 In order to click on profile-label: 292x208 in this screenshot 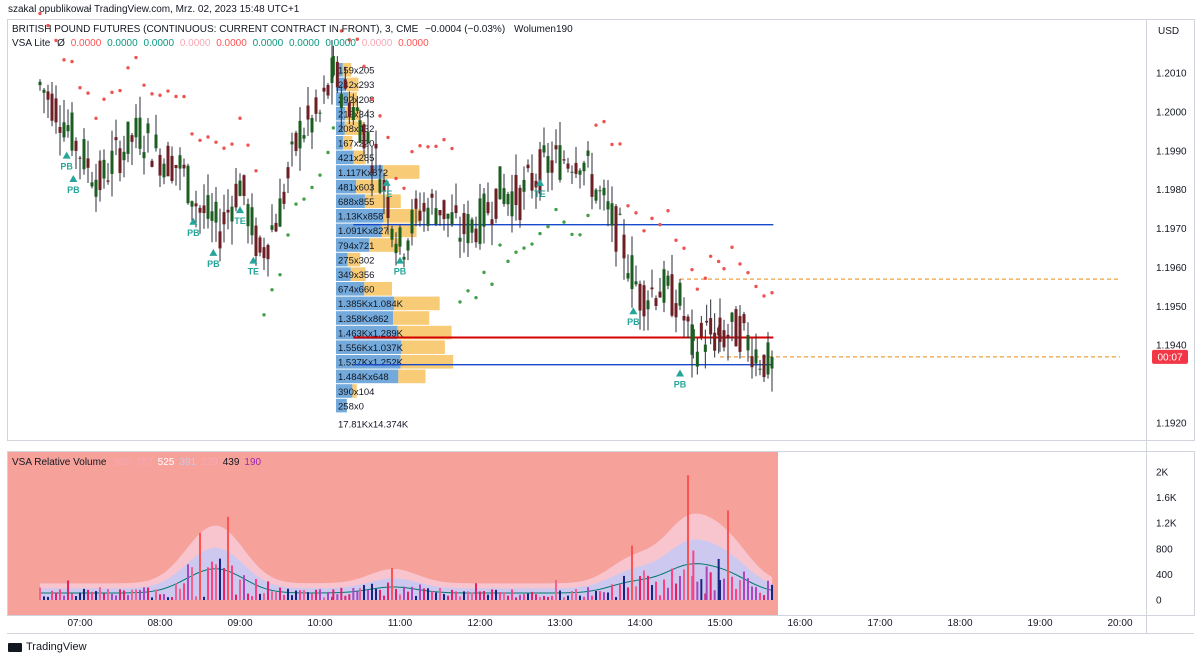, I will do `click(356, 100)`.